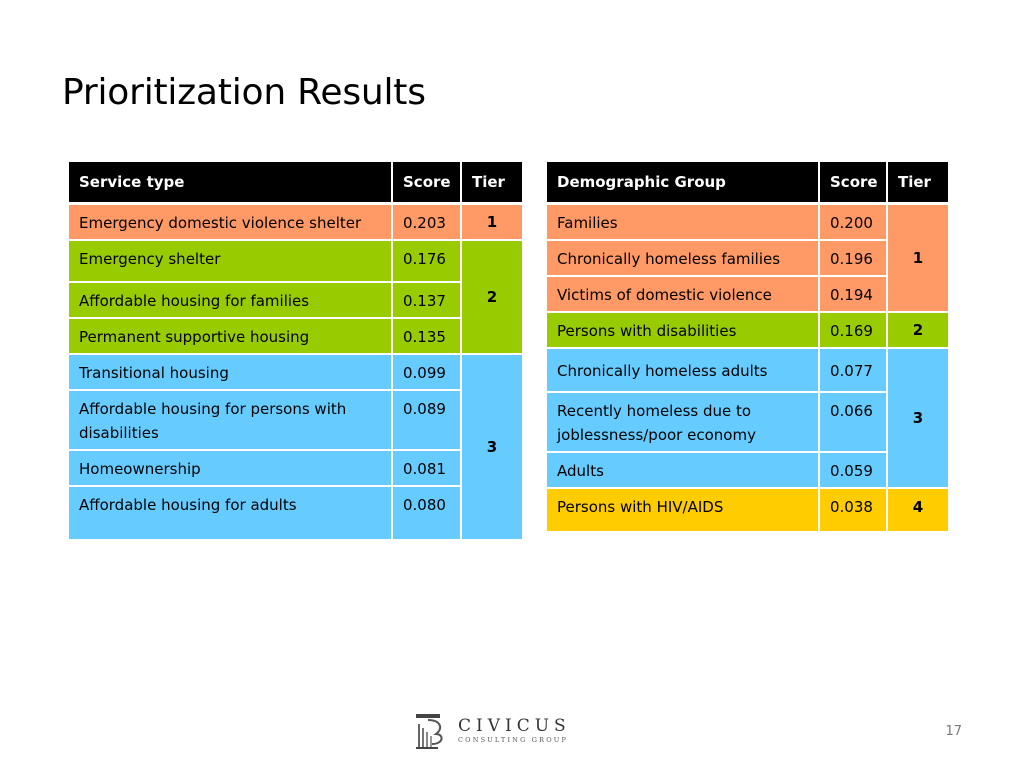 Image resolution: width=1024 pixels, height=768 pixels. Describe the element at coordinates (426, 335) in the screenshot. I see `score: 0.135` at that location.